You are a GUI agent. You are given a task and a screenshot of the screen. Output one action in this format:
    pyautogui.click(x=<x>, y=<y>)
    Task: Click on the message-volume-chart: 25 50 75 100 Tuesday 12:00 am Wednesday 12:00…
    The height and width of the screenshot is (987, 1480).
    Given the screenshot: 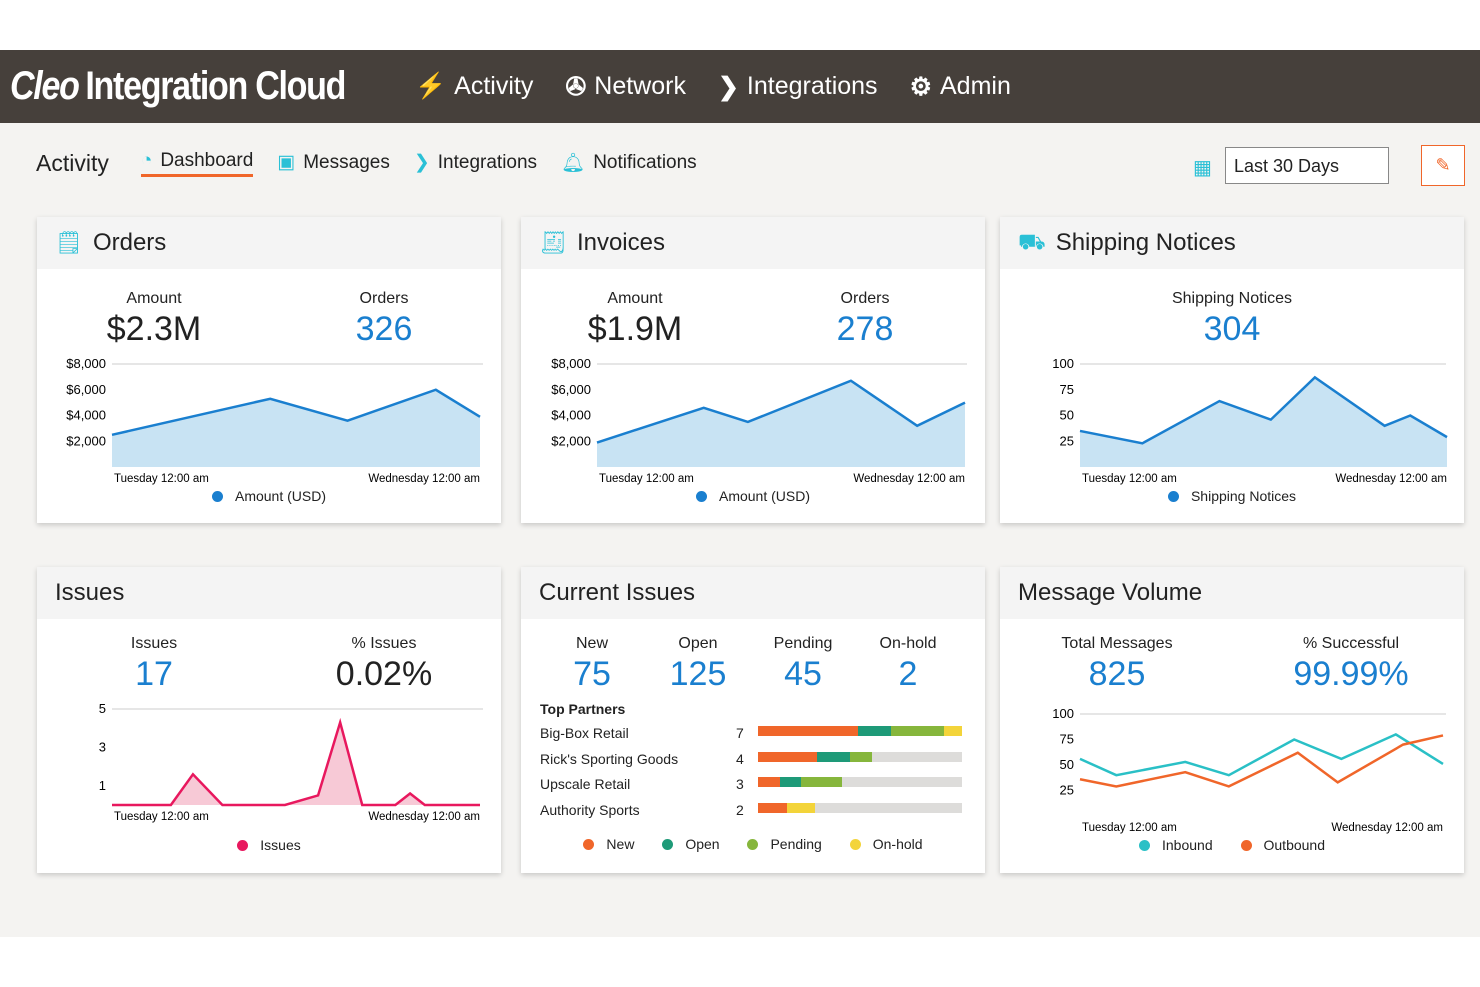 What is the action you would take?
    pyautogui.click(x=1249, y=770)
    